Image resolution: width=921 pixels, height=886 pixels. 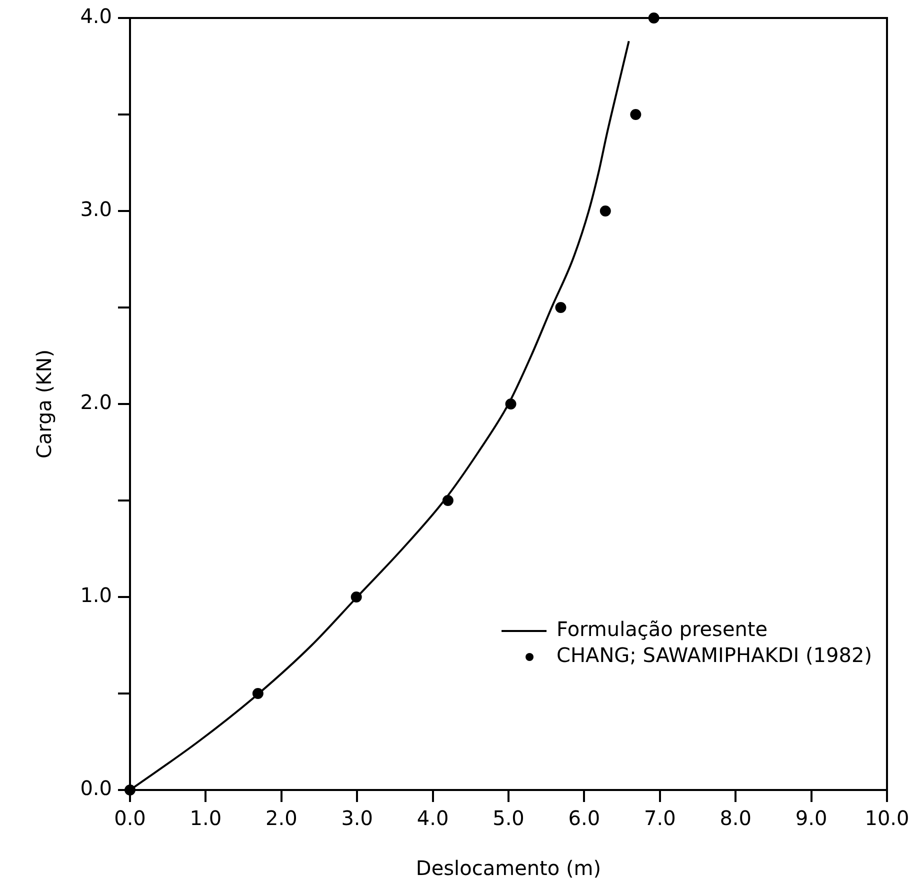 What do you see at coordinates (714, 655) in the screenshot?
I see `legend-label: CHANG; SAWAMIPHAKDI (1982)` at bounding box center [714, 655].